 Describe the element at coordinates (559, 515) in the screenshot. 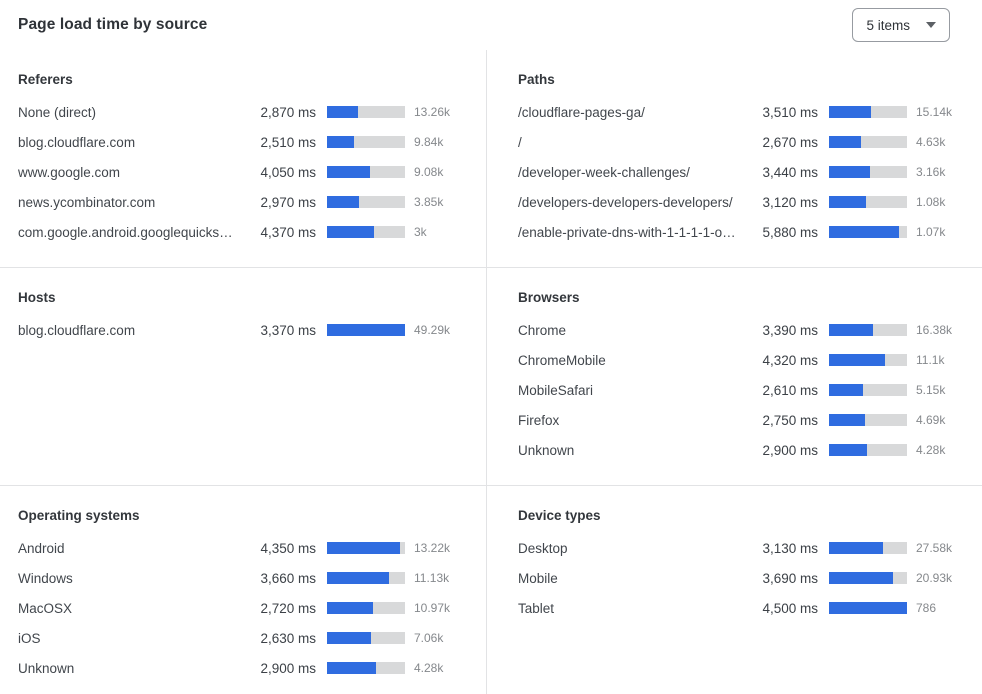

I see `panel-title: Device types` at that location.